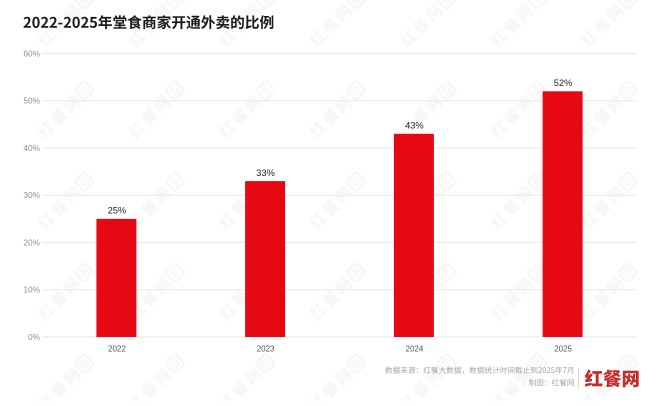 The height and width of the screenshot is (406, 660). I want to click on svg-text: 20%, so click(31, 242).